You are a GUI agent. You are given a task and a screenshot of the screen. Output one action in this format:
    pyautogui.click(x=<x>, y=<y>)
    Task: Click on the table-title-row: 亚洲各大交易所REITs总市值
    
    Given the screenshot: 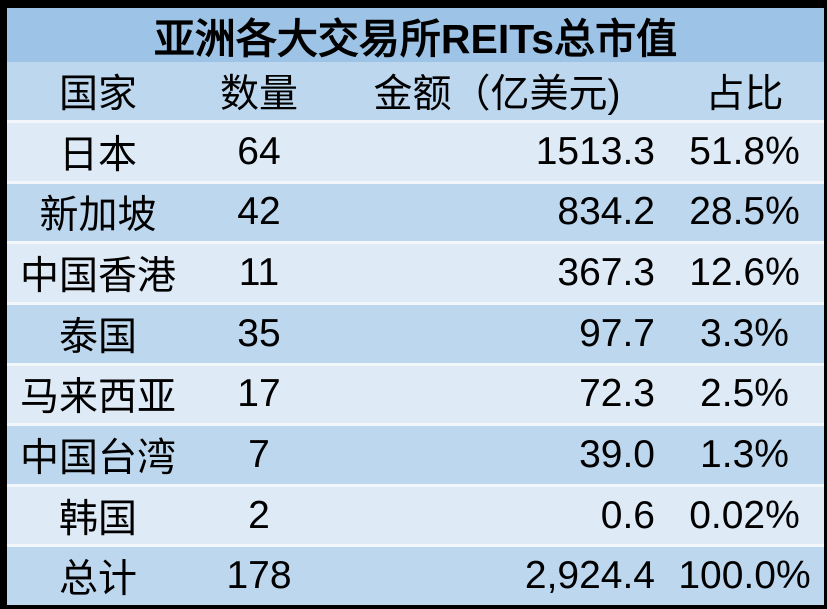 What is the action you would take?
    pyautogui.click(x=415, y=35)
    